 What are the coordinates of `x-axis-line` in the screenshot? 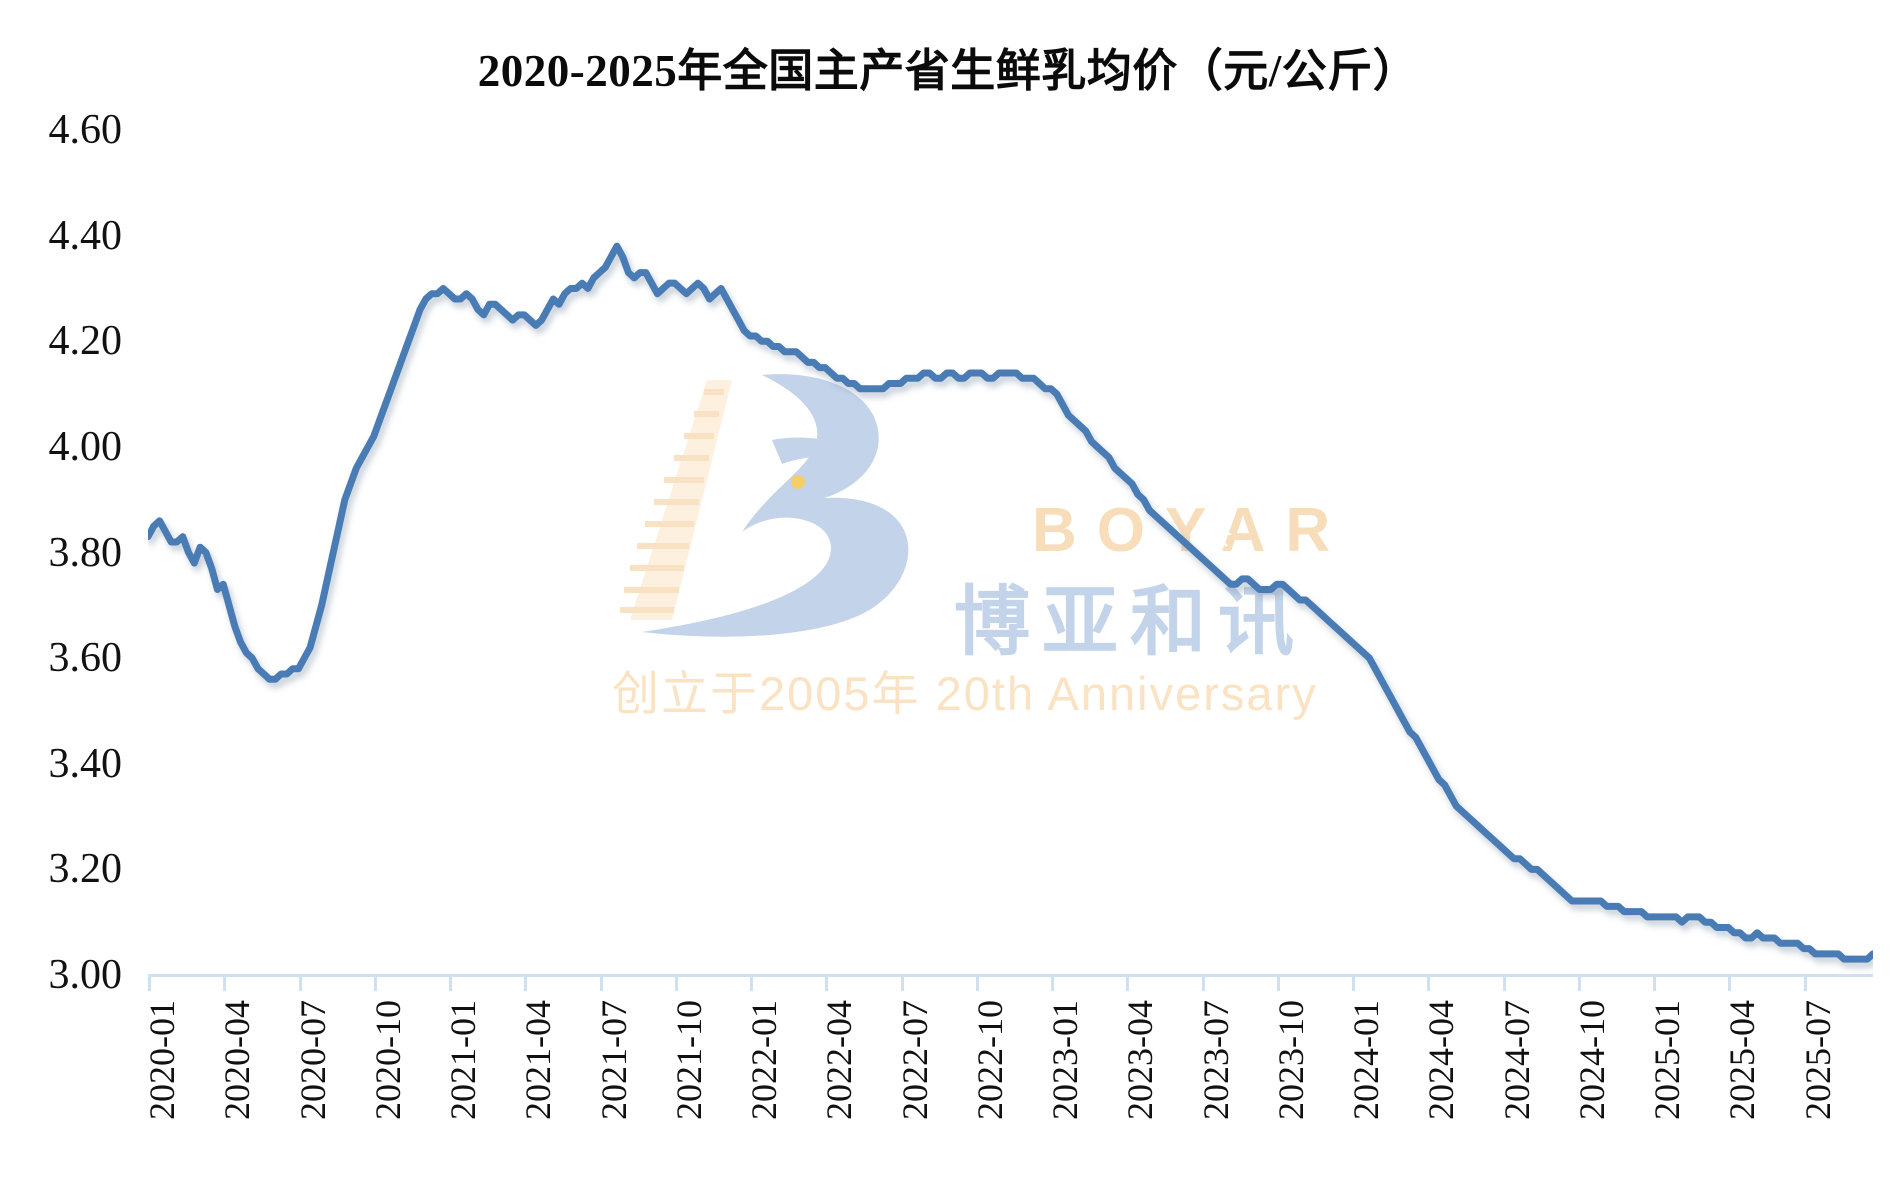 It's located at (1010, 975).